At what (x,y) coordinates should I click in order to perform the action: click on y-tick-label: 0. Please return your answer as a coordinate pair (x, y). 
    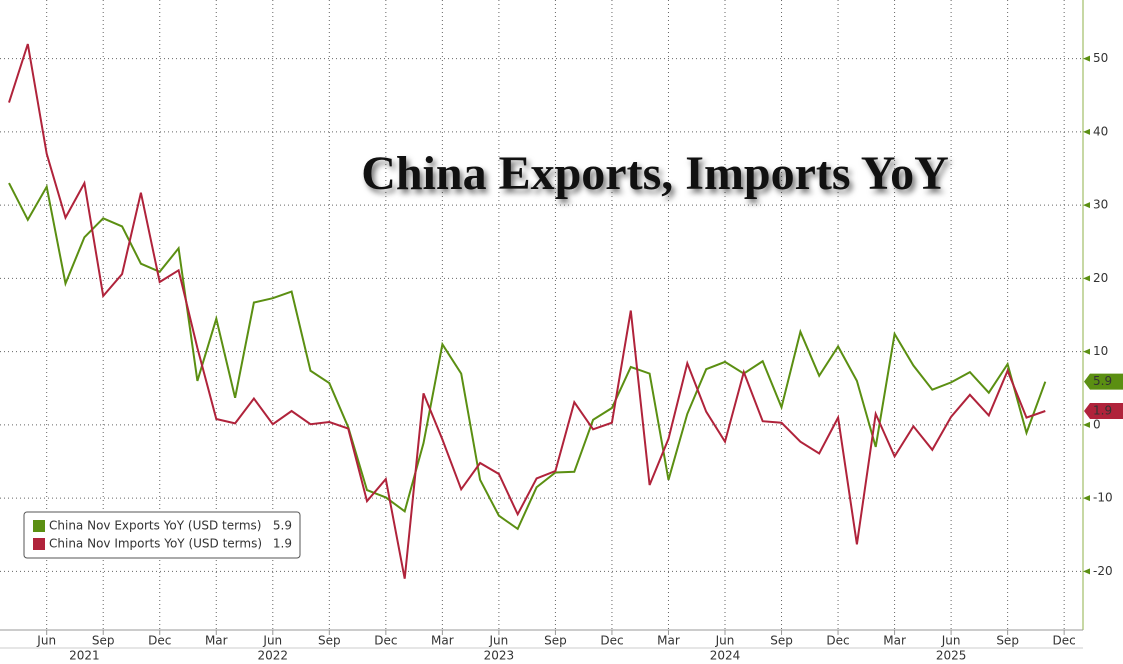
    Looking at the image, I should click on (1097, 424).